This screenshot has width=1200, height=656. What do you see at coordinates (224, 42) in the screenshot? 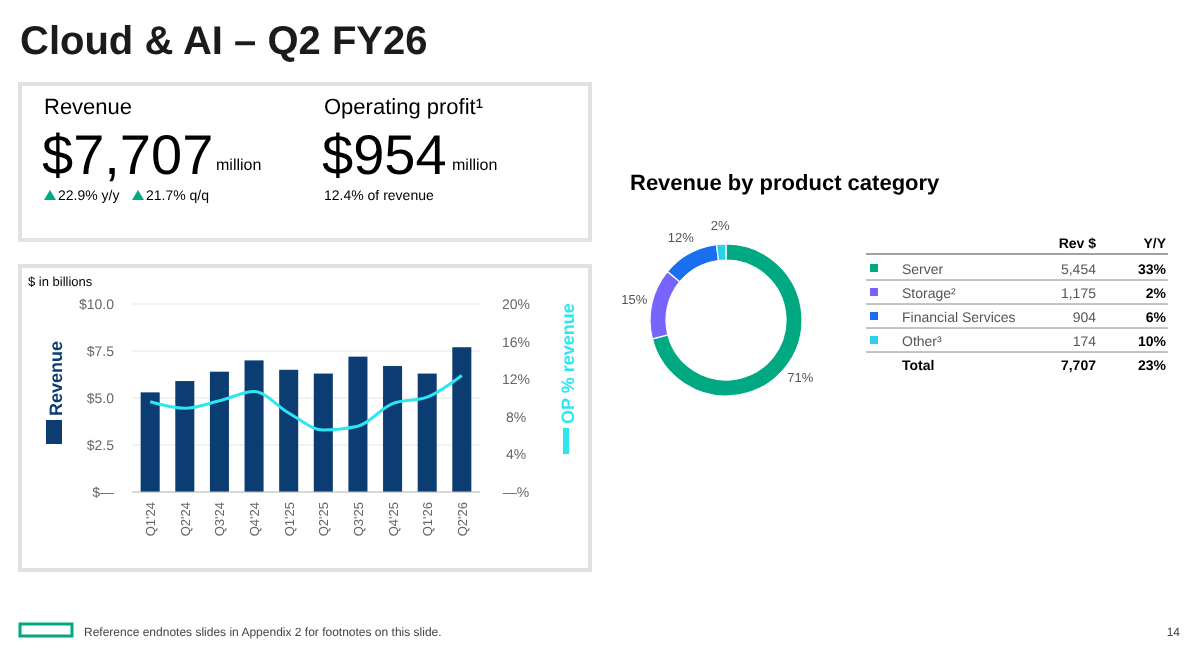
I see `text: Cloud & AI – Q2 FY26` at bounding box center [224, 42].